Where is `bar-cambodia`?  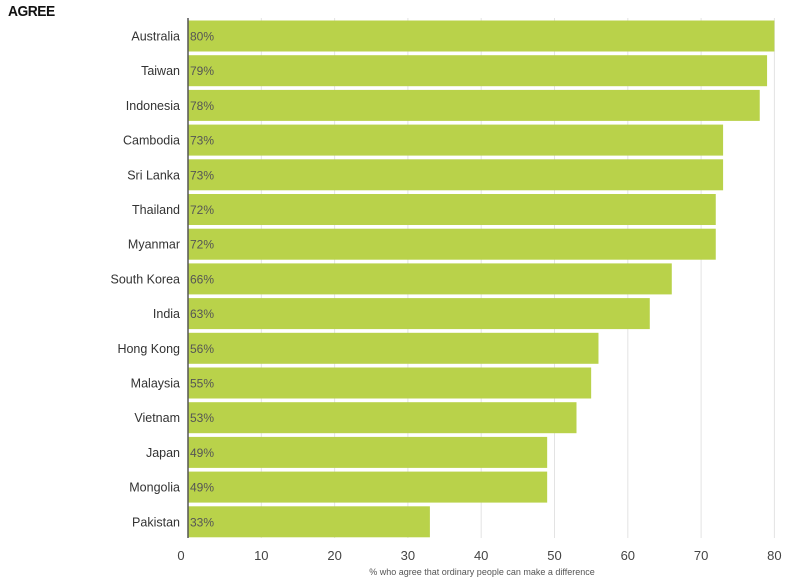 bar-cambodia is located at coordinates (456, 140).